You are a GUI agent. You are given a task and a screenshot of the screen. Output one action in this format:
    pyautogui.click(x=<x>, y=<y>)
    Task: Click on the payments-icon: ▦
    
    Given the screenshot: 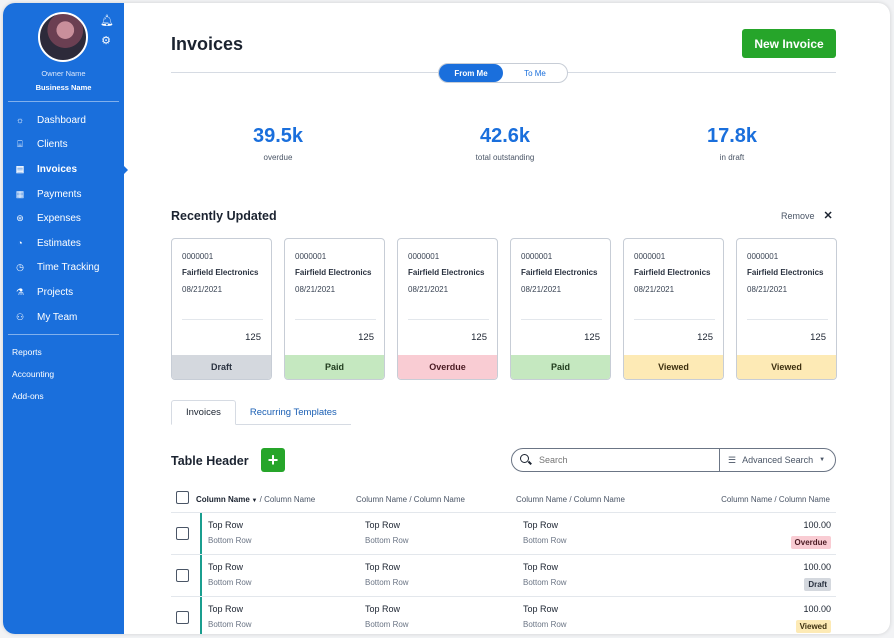 What is the action you would take?
    pyautogui.click(x=20, y=193)
    